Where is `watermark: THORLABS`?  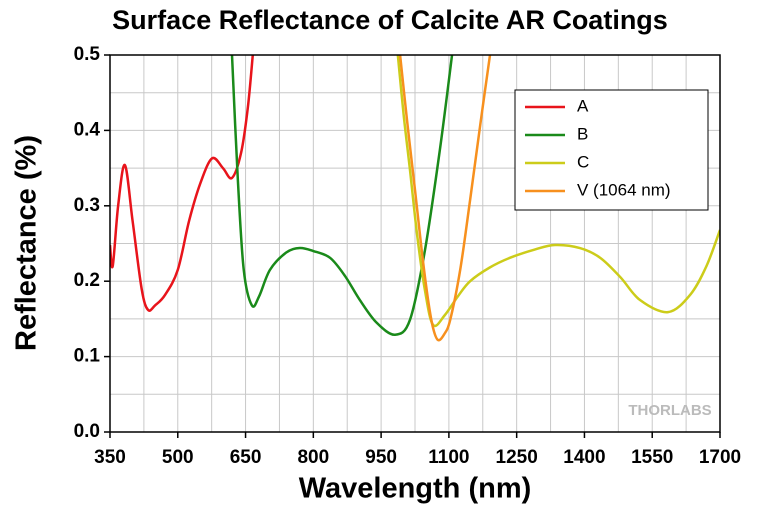 watermark: THORLABS is located at coordinates (669, 410).